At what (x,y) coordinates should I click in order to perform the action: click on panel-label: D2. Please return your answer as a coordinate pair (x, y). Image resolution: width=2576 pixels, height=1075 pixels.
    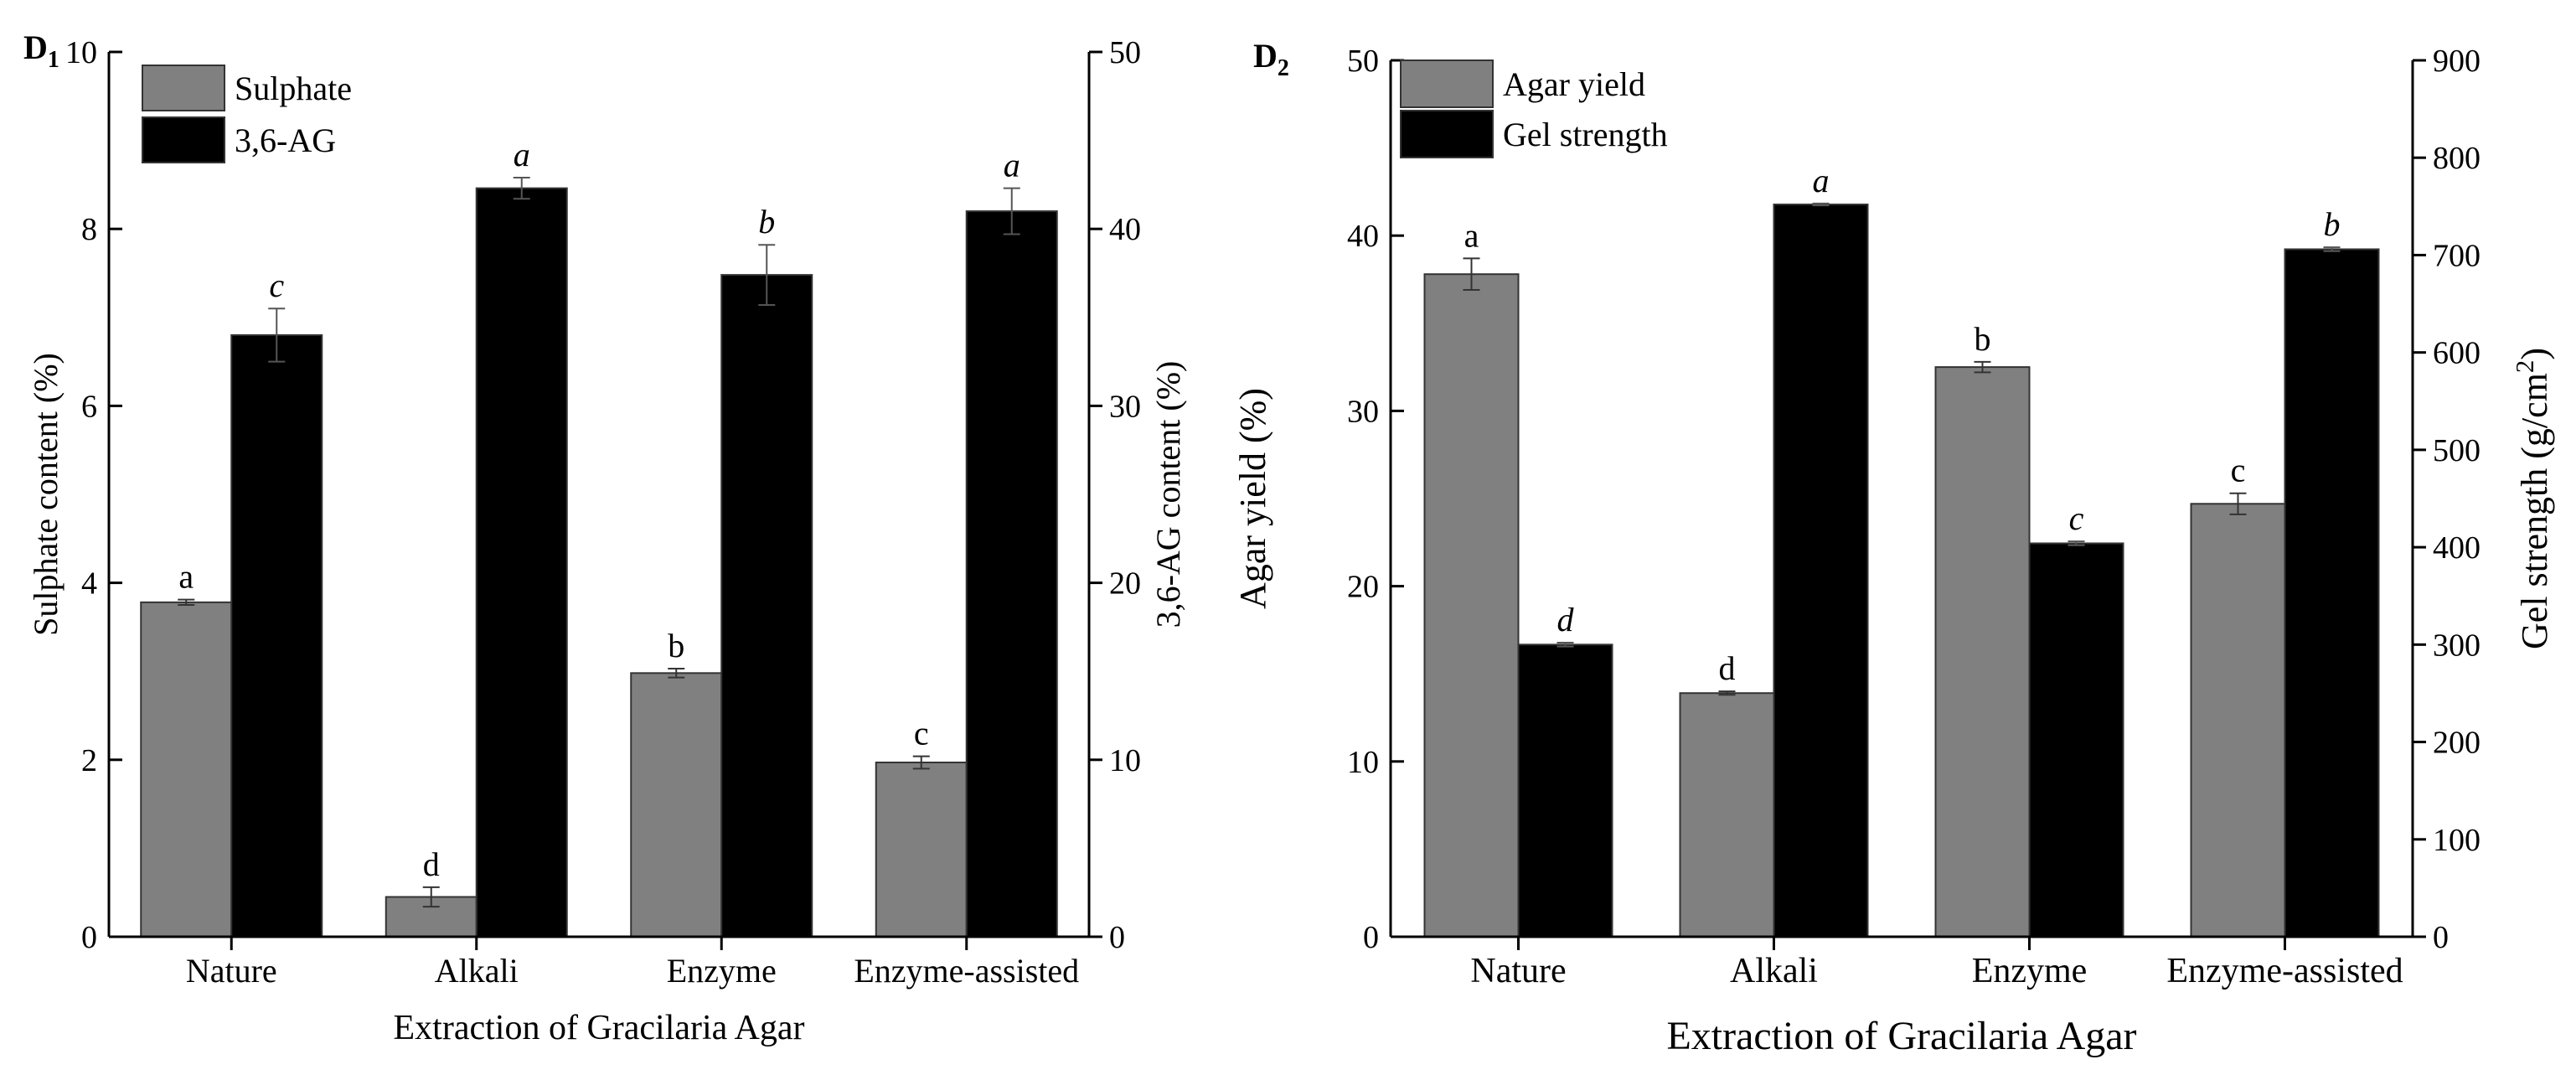
    Looking at the image, I should click on (1271, 59).